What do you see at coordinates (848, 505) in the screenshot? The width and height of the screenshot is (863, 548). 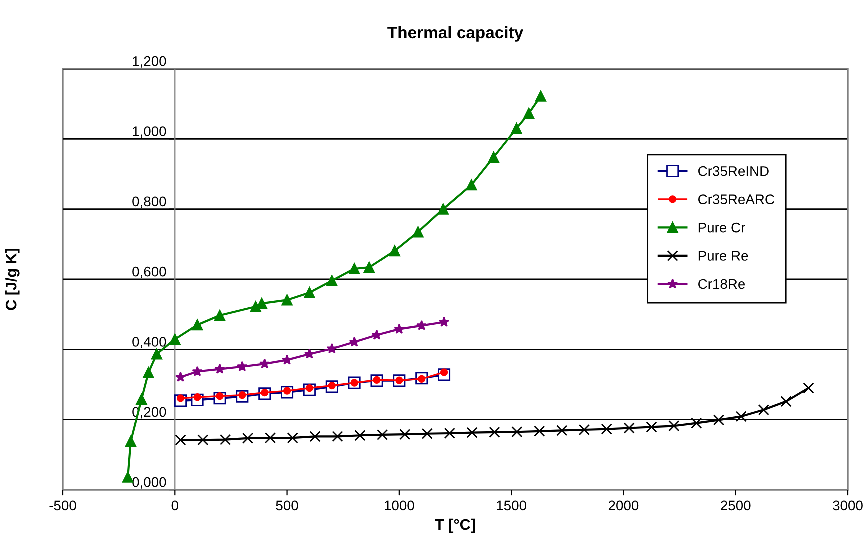 I see `x-tick-label: 3000` at bounding box center [848, 505].